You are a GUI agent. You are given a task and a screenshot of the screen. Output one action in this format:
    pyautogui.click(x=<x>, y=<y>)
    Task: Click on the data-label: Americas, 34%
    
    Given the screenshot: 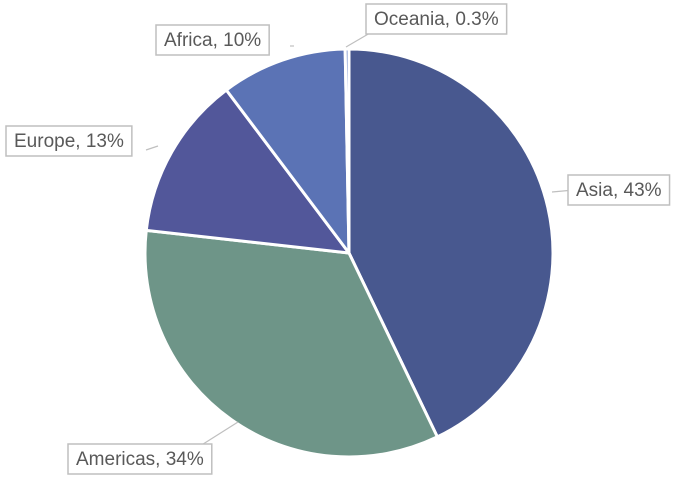 What is the action you would take?
    pyautogui.click(x=140, y=459)
    